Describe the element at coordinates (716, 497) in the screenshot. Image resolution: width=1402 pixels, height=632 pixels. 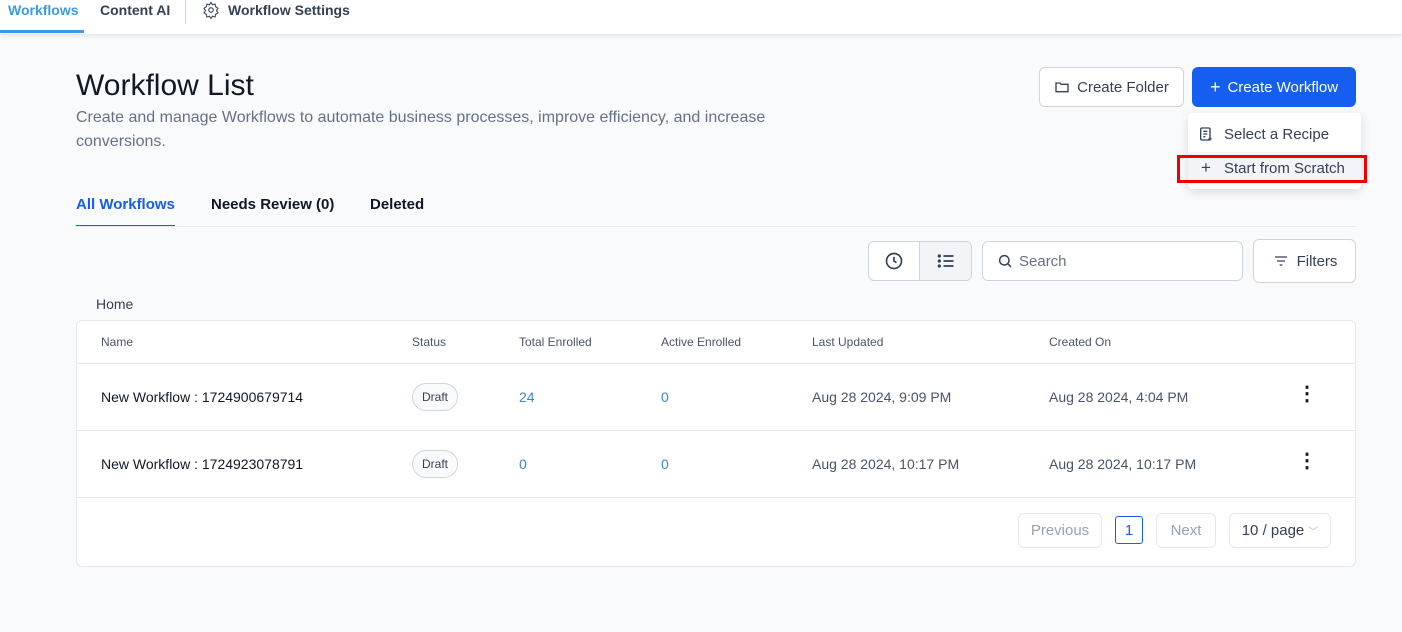
I see `row-divider` at that location.